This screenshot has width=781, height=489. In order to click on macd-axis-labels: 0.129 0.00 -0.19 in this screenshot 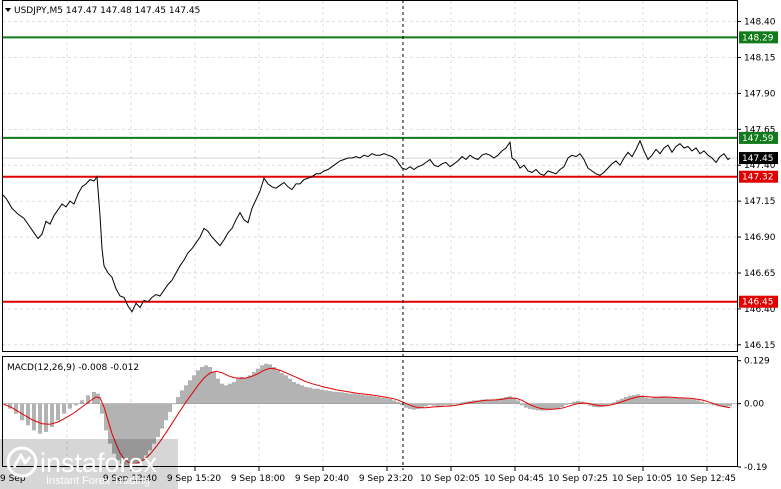, I will do `click(754, 415)`.